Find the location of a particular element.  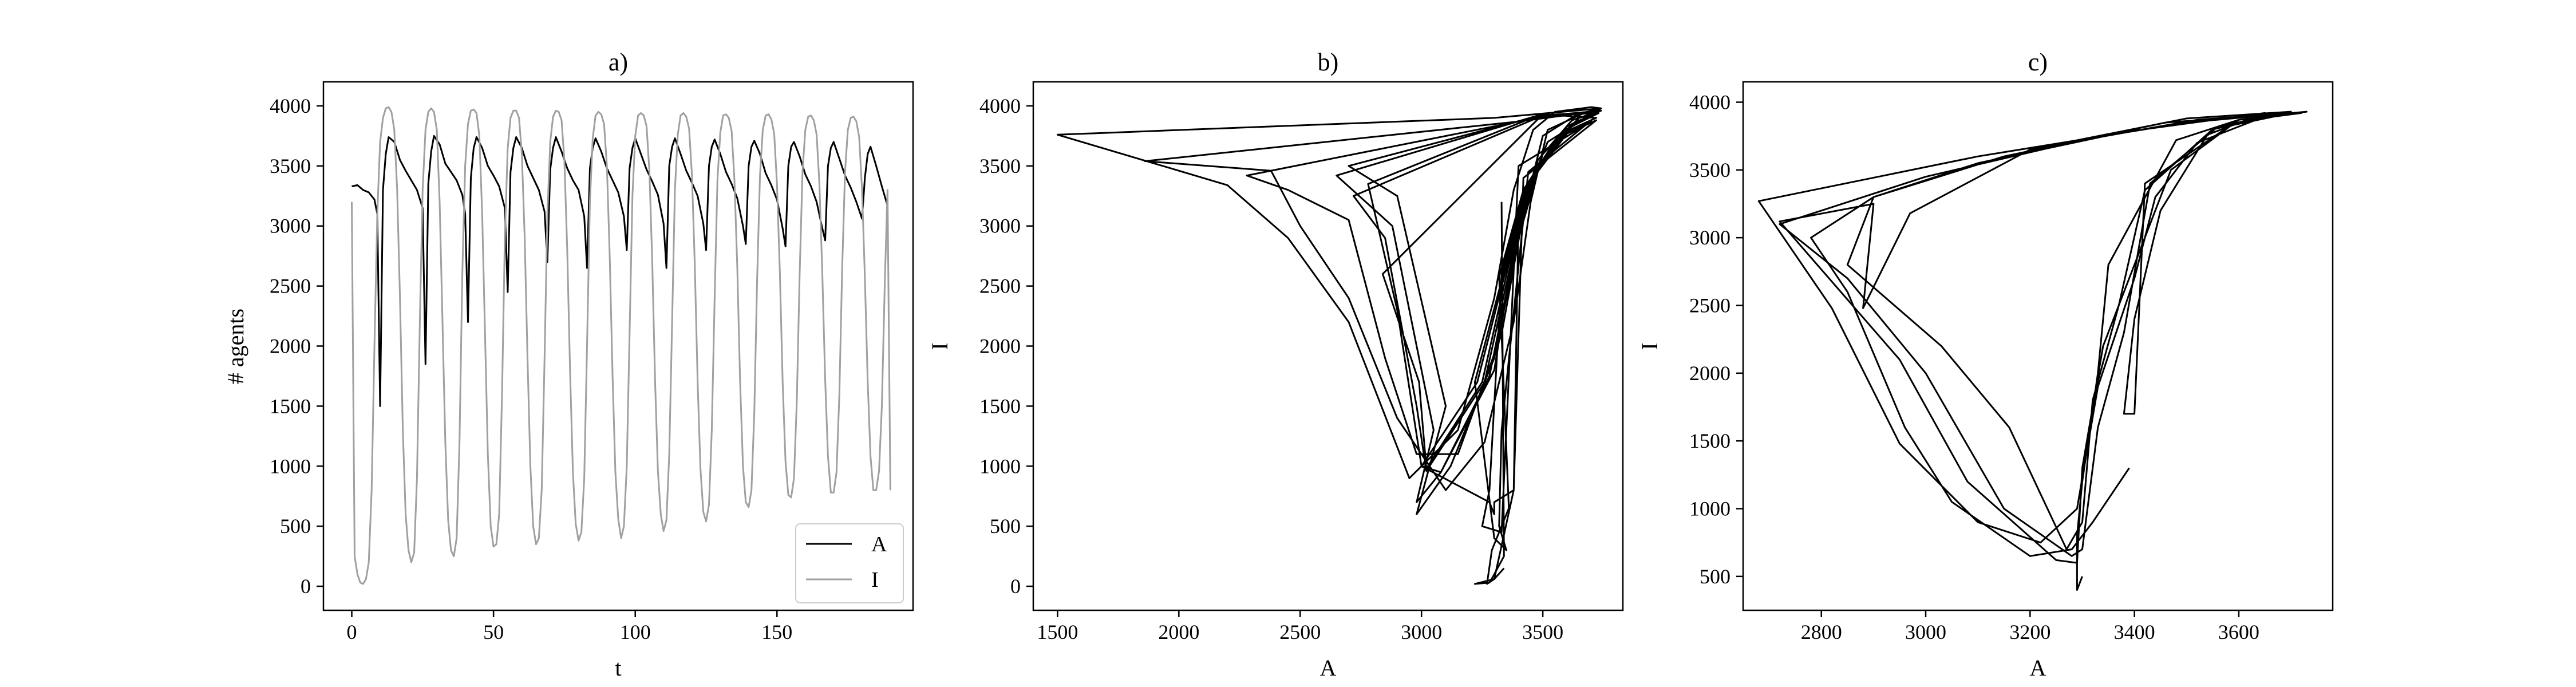

panel-c-ytick-label: 1500 is located at coordinates (1709, 440).